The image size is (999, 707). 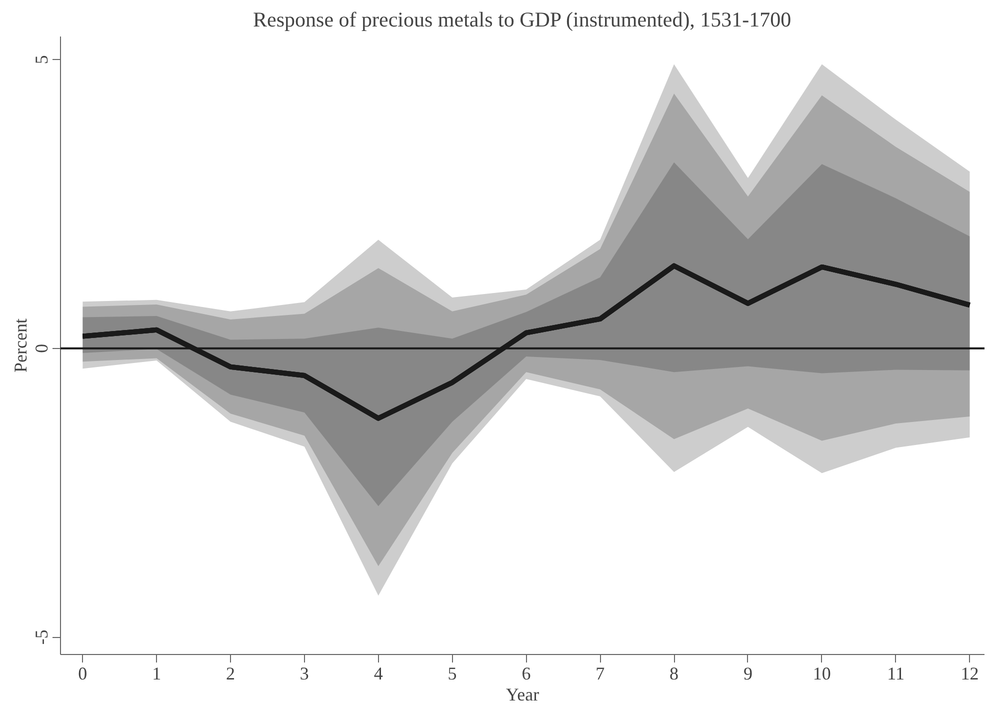 What do you see at coordinates (42, 637) in the screenshot?
I see `y-tick-label: -5` at bounding box center [42, 637].